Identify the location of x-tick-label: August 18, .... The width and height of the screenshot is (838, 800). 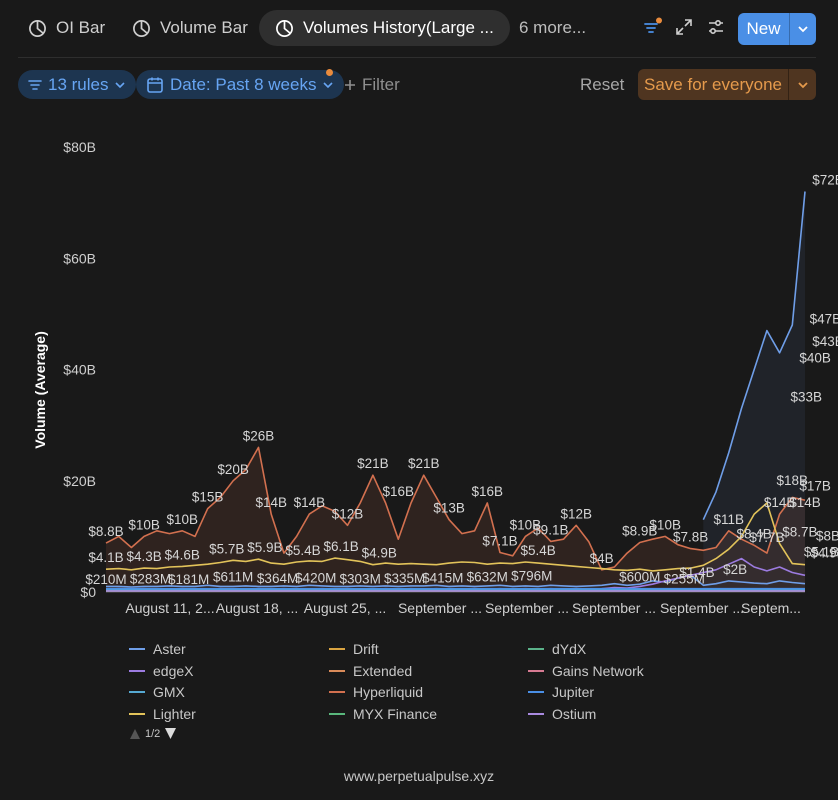
(257, 608).